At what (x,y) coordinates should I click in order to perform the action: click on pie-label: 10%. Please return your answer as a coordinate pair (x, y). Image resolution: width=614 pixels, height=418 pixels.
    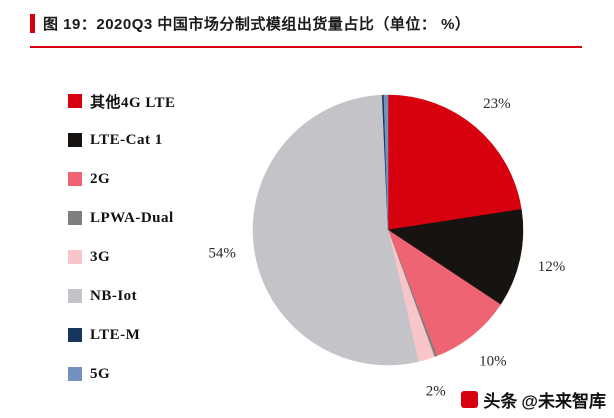
    Looking at the image, I should click on (493, 361).